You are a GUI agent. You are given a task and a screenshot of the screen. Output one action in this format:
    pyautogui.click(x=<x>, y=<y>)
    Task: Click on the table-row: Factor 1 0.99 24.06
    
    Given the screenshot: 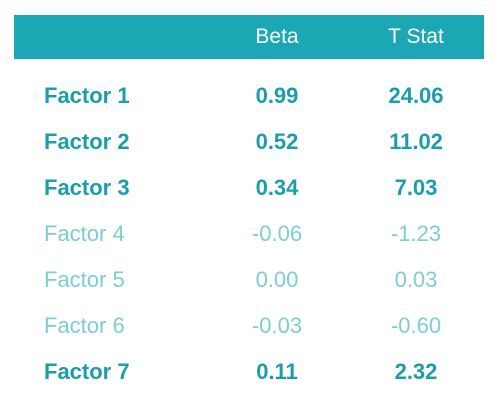 What is the action you would take?
    pyautogui.click(x=249, y=96)
    